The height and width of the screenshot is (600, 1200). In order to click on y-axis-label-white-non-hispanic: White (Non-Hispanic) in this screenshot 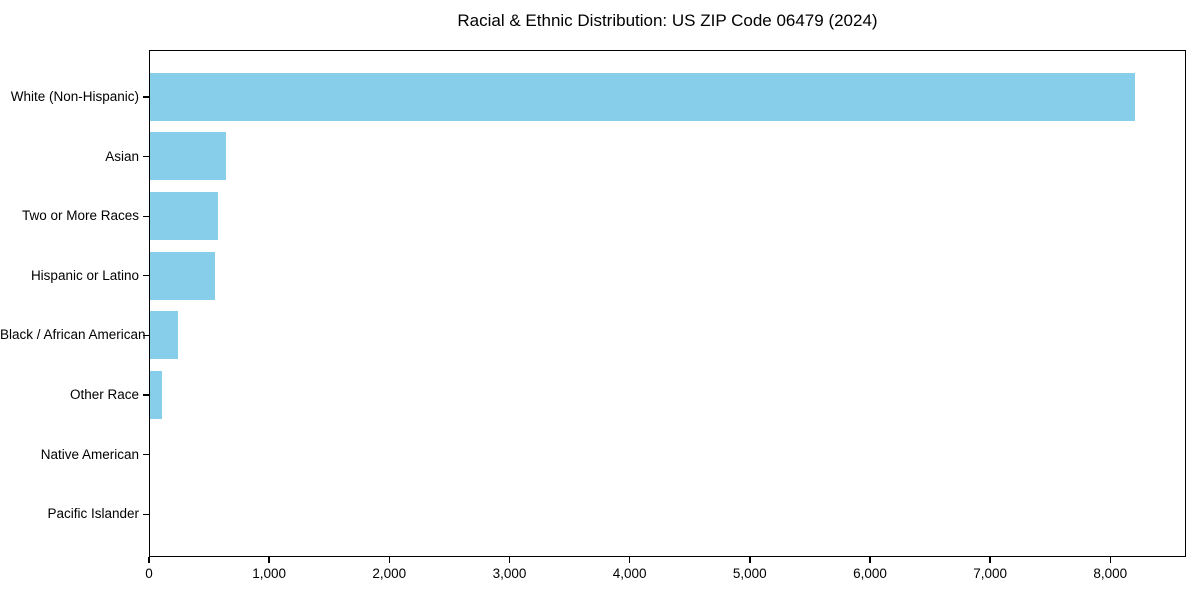, I will do `click(74, 96)`.